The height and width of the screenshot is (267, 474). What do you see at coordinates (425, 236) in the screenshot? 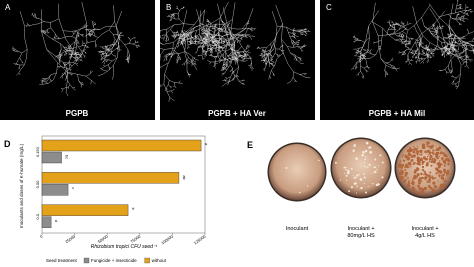
I see `dish-label: 4g/L HS` at bounding box center [425, 236].